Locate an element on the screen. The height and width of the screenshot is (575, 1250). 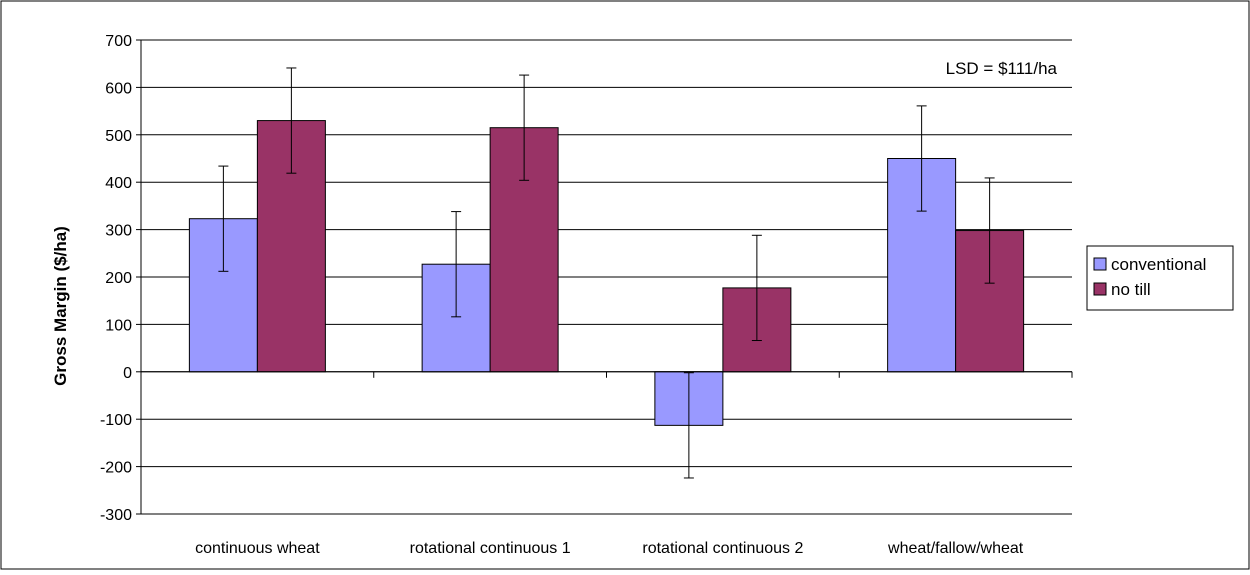
x-tick-label: rotational continuous 1 is located at coordinates (490, 548).